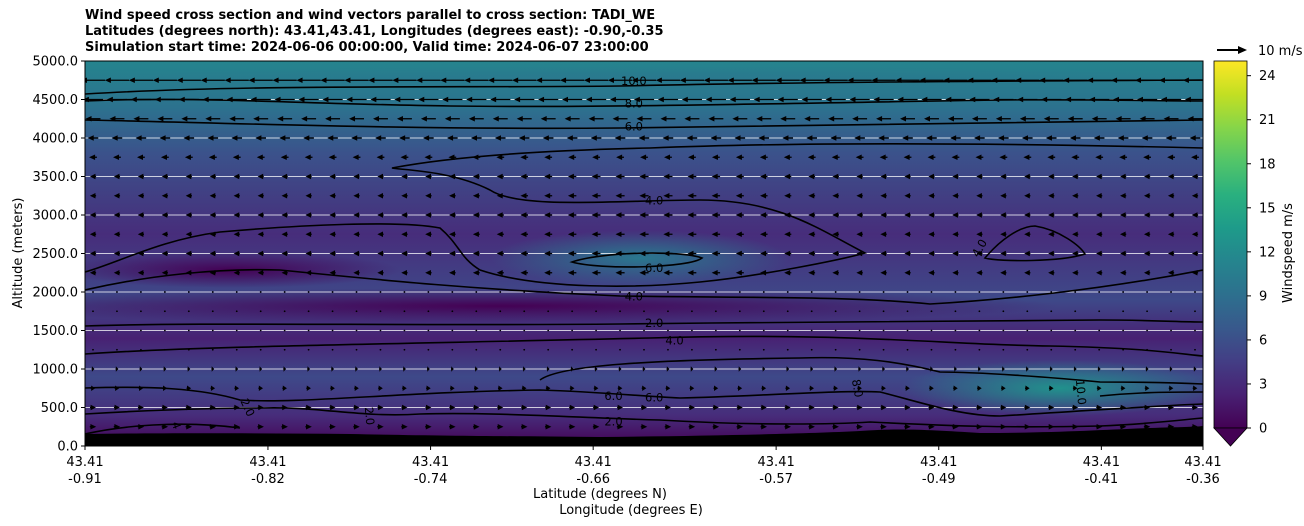 The width and height of the screenshot is (1304, 526). What do you see at coordinates (634, 103) in the screenshot?
I see `contour-label: 8.0` at bounding box center [634, 103].